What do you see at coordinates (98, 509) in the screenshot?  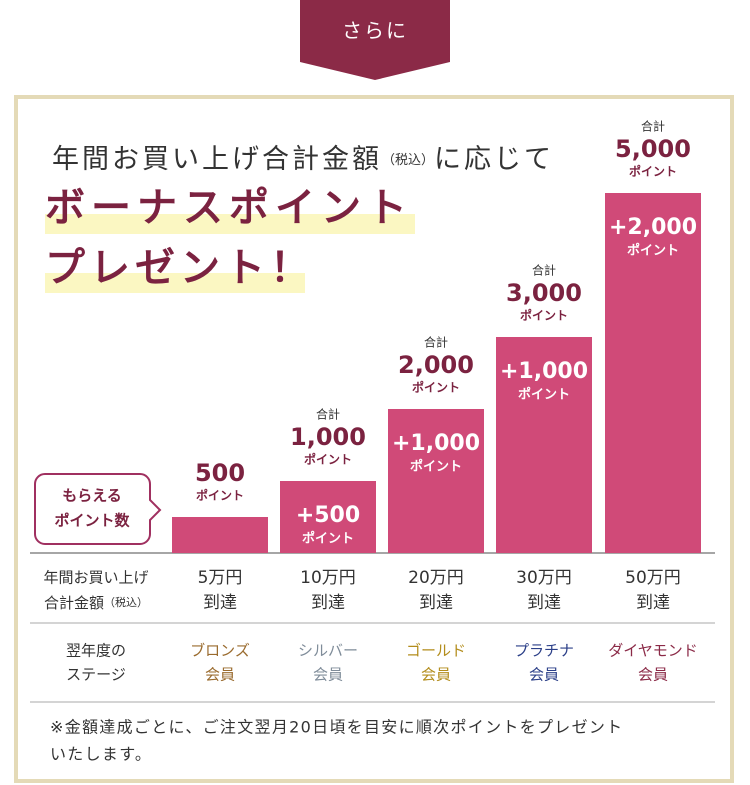 I see `callout` at bounding box center [98, 509].